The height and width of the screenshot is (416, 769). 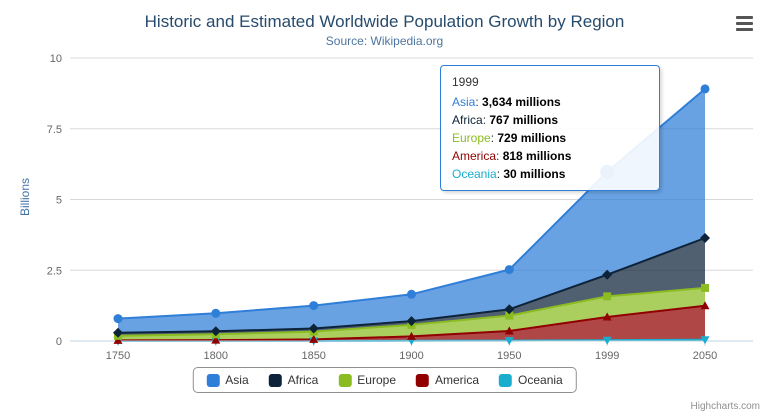 What do you see at coordinates (377, 380) in the screenshot?
I see `legend-label: Europe` at bounding box center [377, 380].